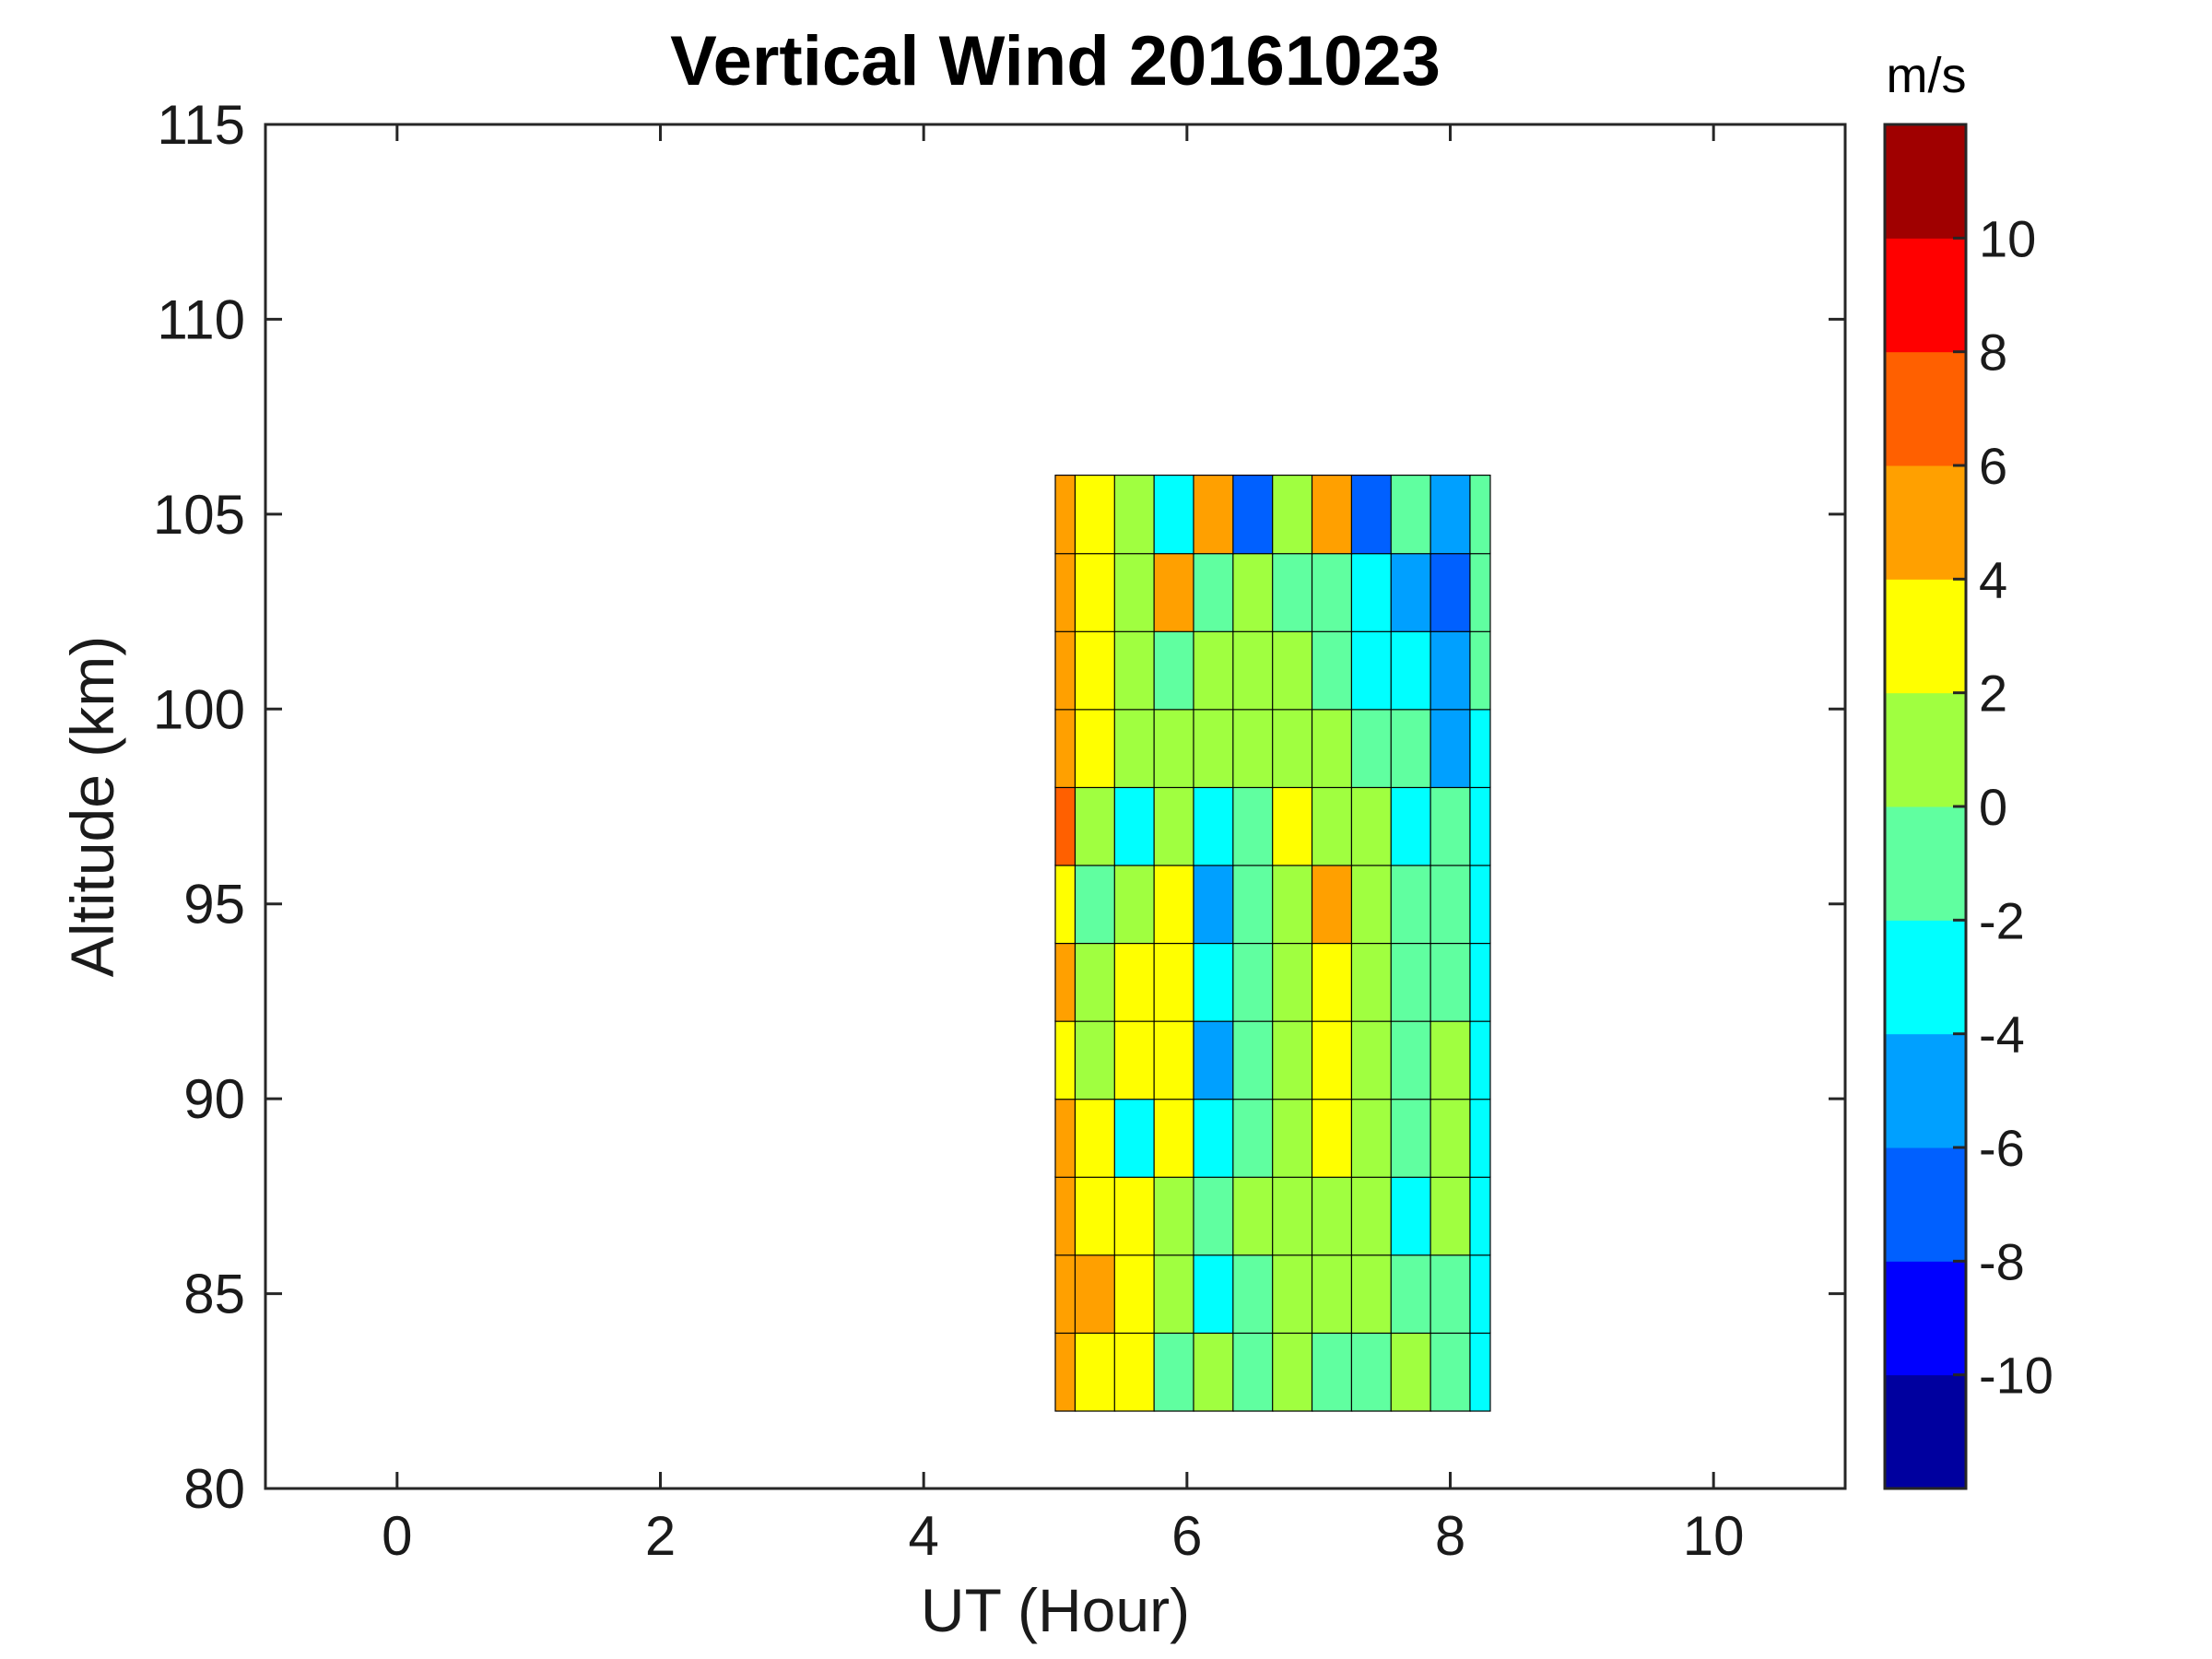 The image size is (2212, 1659). What do you see at coordinates (1993, 579) in the screenshot?
I see `colorbar-tick-label: 4` at bounding box center [1993, 579].